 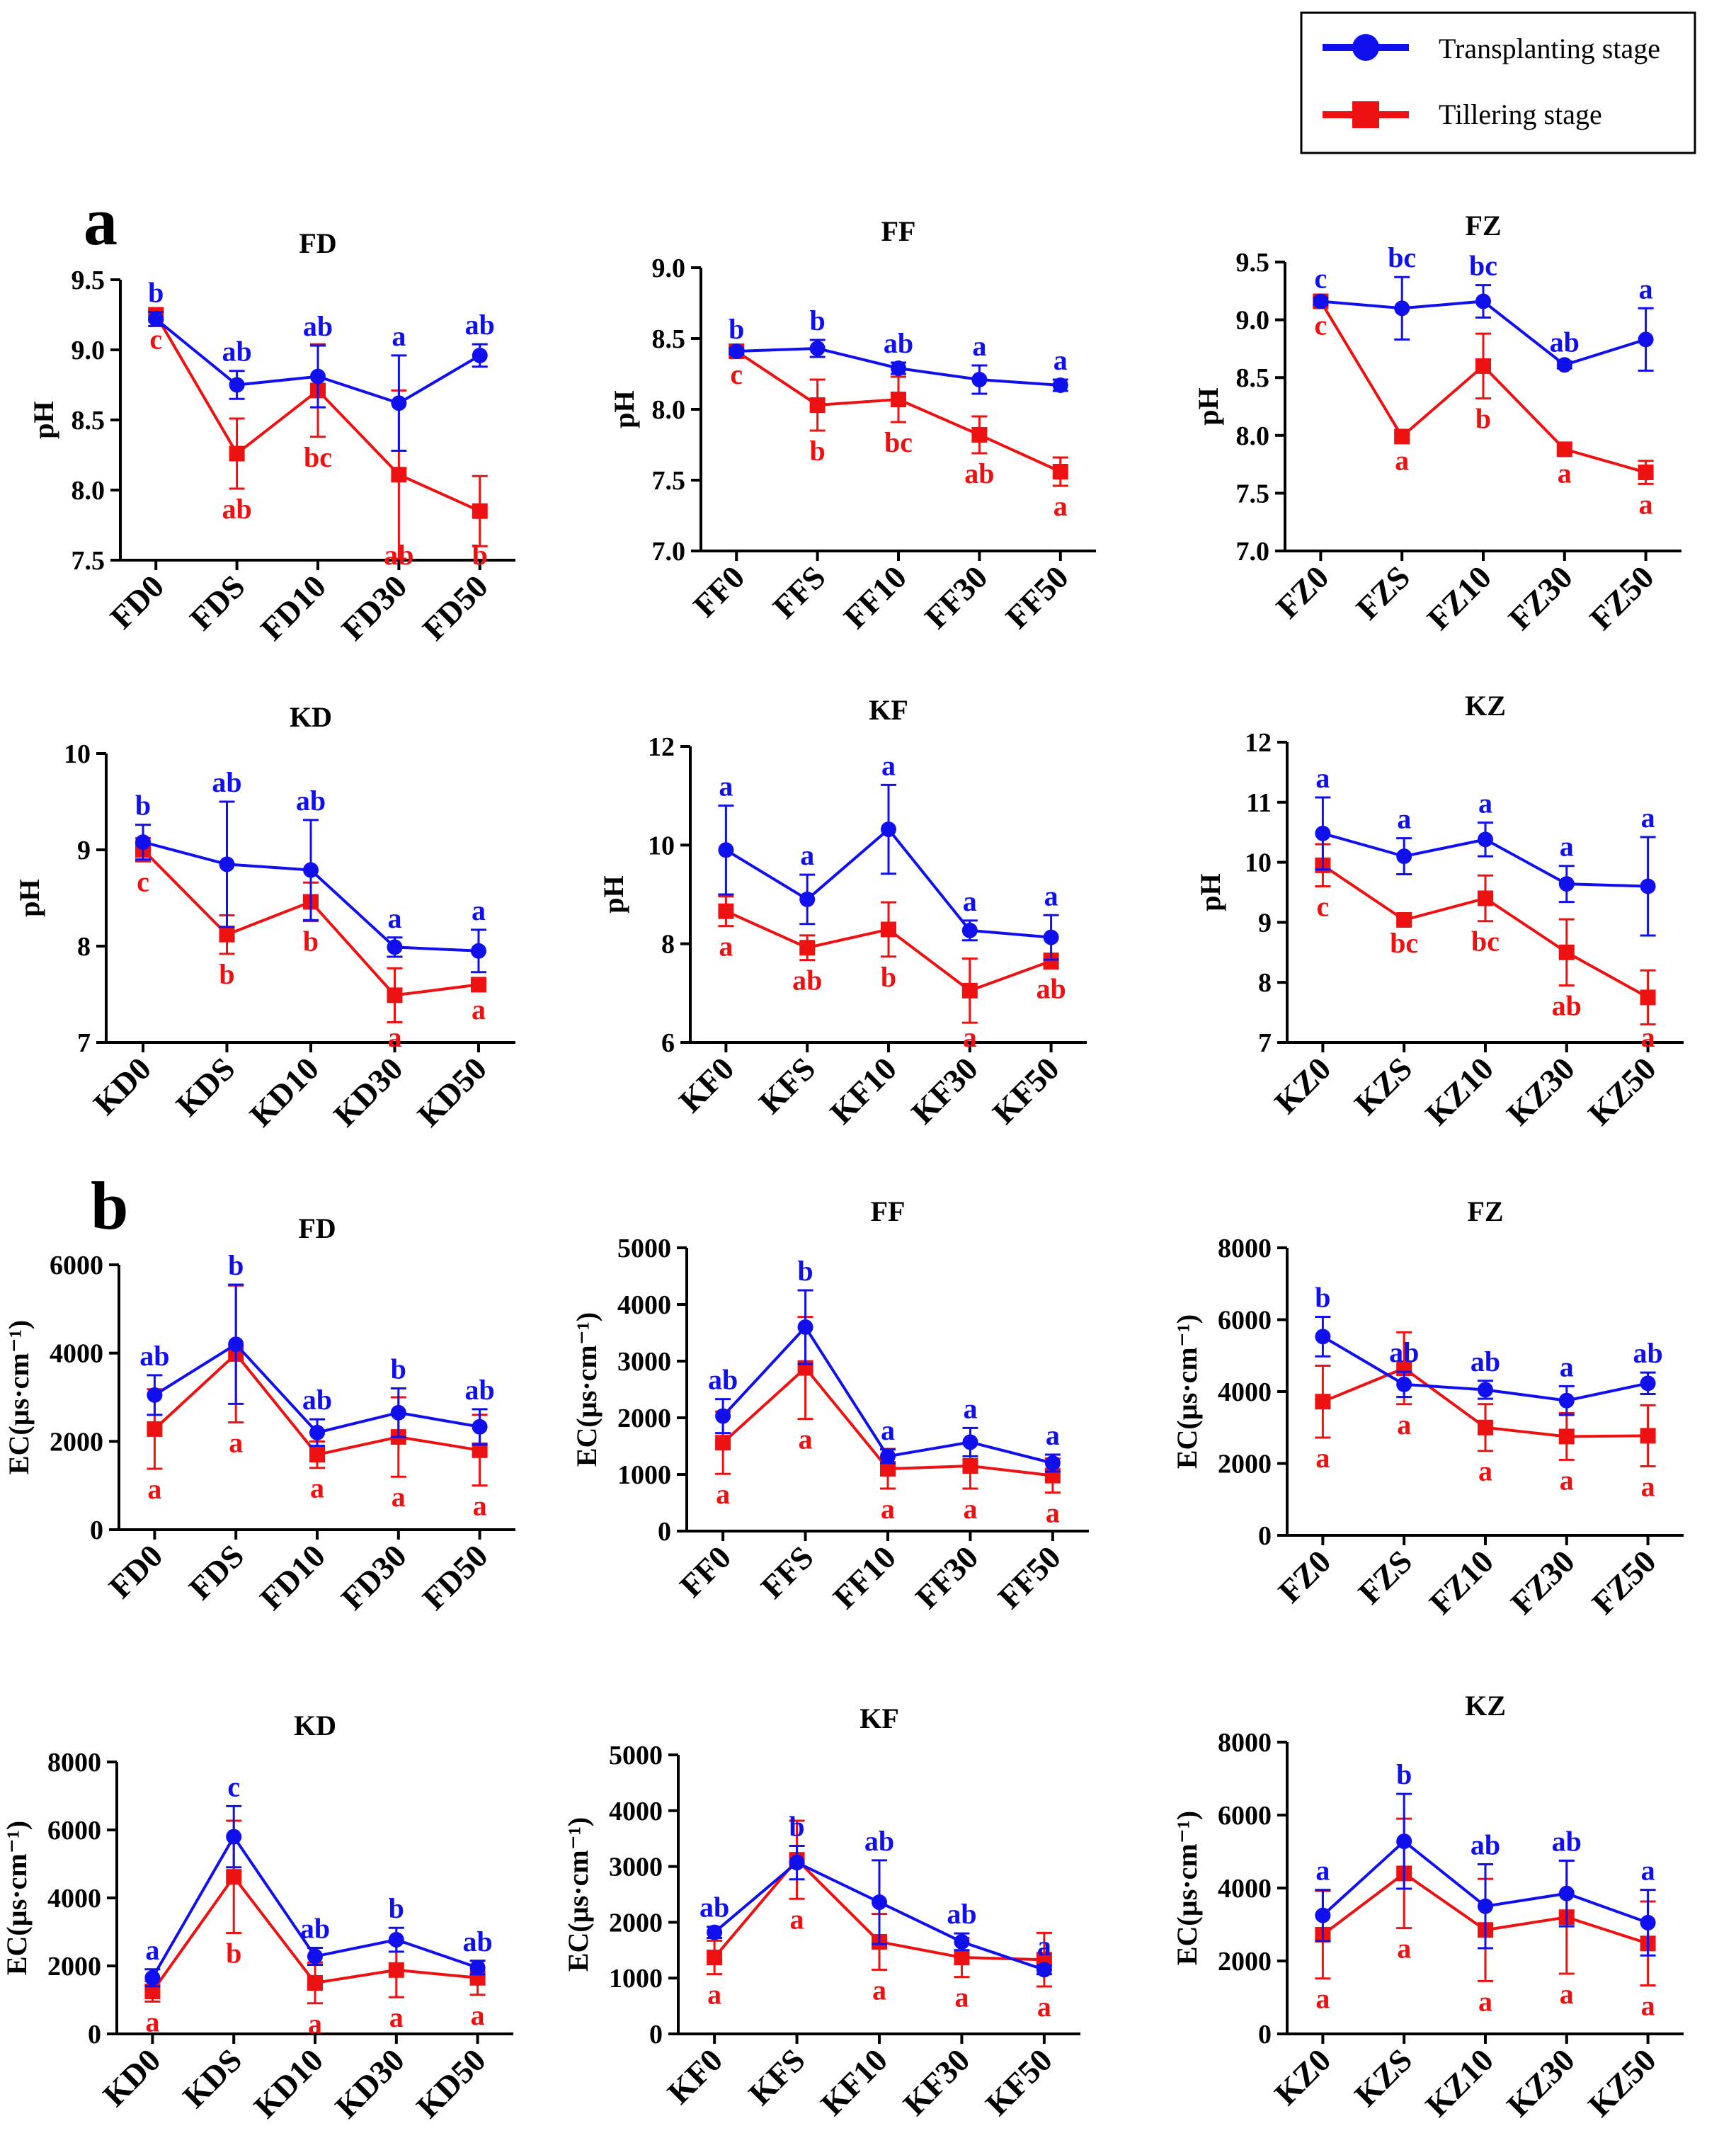 What do you see at coordinates (74, 1831) in the screenshot?
I see `y-tick-label: 6000` at bounding box center [74, 1831].